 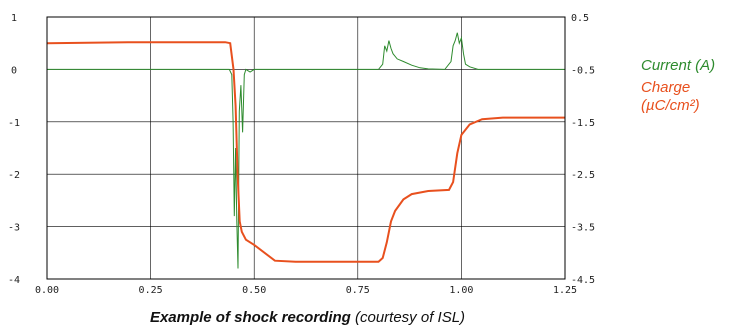 I want to click on left-y-tick-label: -4, so click(x=14, y=280).